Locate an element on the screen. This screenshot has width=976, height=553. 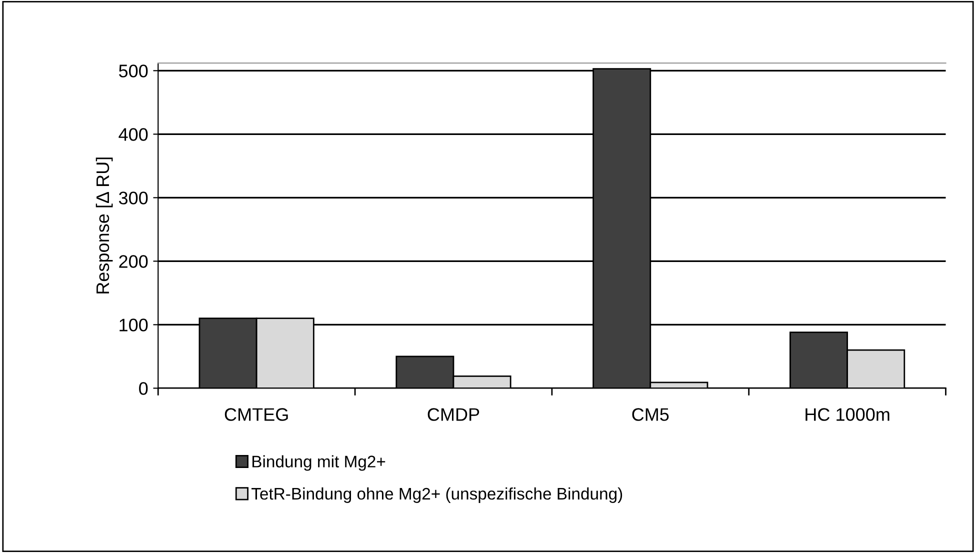
y-axis-title: Response [Δ RU] is located at coordinates (104, 226).